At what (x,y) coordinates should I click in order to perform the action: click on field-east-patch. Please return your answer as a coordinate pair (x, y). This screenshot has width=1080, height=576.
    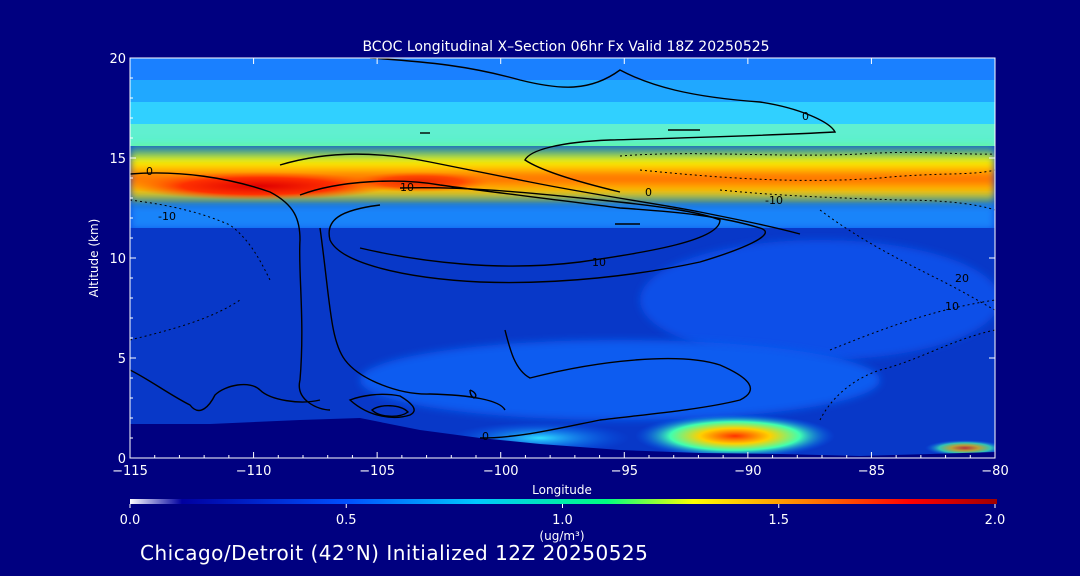
    Looking at the image, I should click on (817, 300).